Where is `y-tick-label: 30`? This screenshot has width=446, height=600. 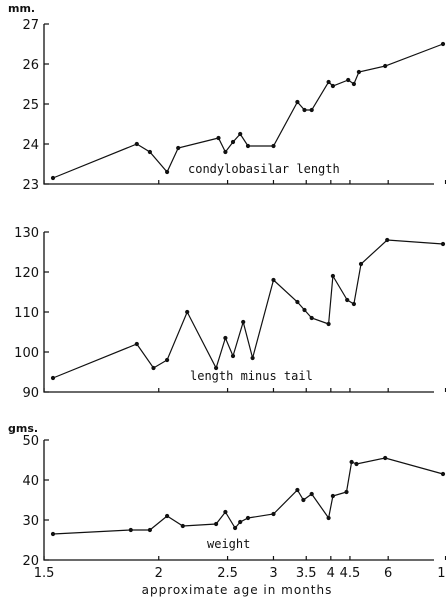 y-tick-label: 30 is located at coordinates (30, 521).